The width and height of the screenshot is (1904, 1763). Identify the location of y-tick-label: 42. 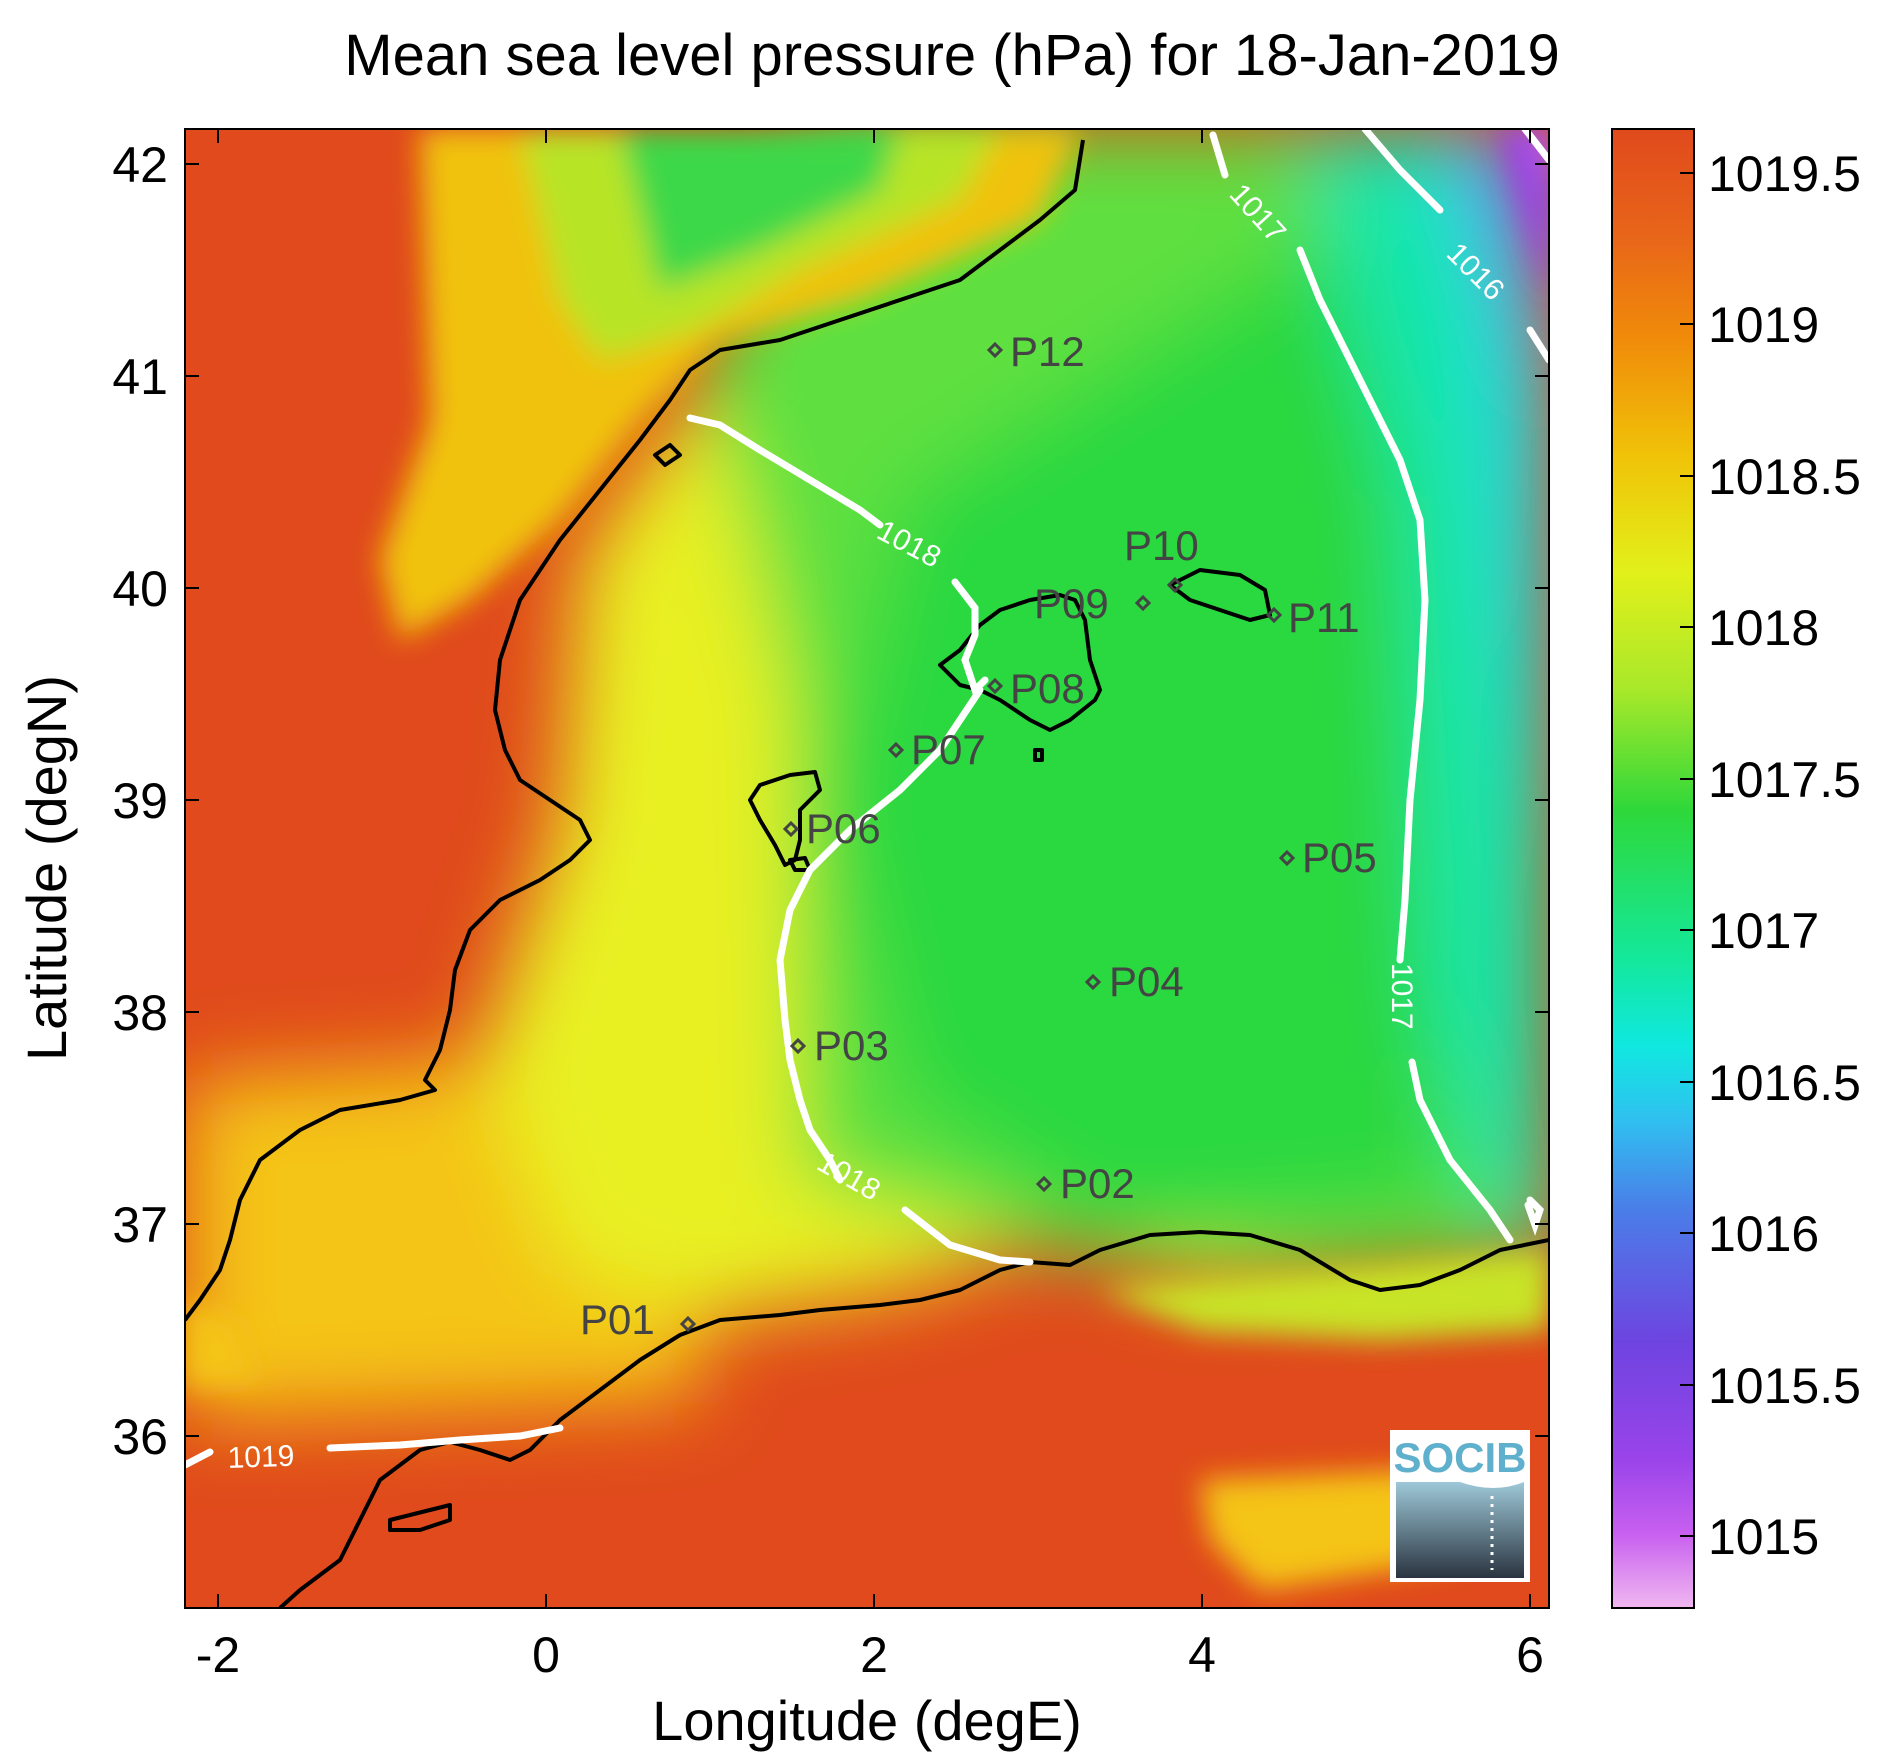
(140, 165).